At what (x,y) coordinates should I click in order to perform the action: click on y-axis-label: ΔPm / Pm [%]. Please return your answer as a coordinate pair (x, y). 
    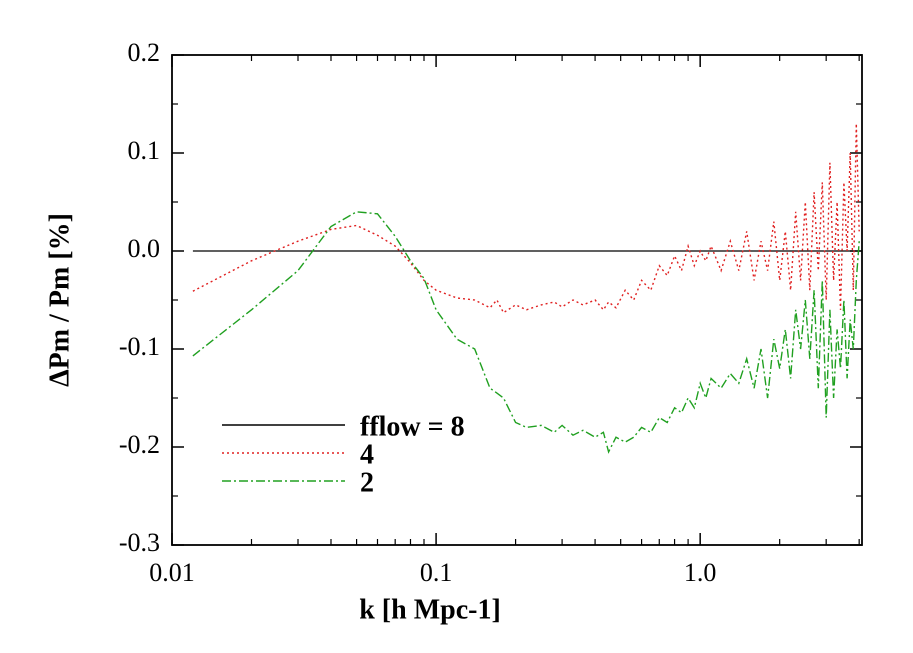
    Looking at the image, I should click on (59, 300).